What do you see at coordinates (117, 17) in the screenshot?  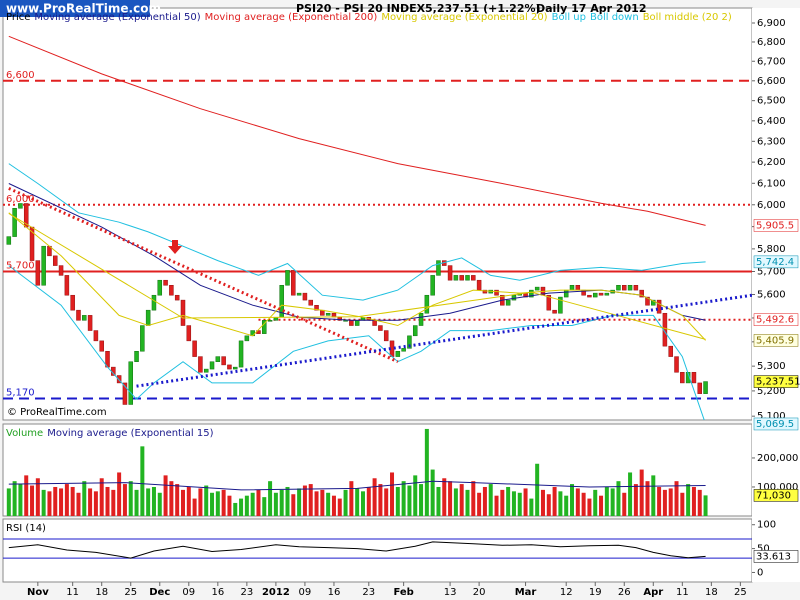 I see `legend-entry: Moving average (Exponential 50)` at bounding box center [117, 17].